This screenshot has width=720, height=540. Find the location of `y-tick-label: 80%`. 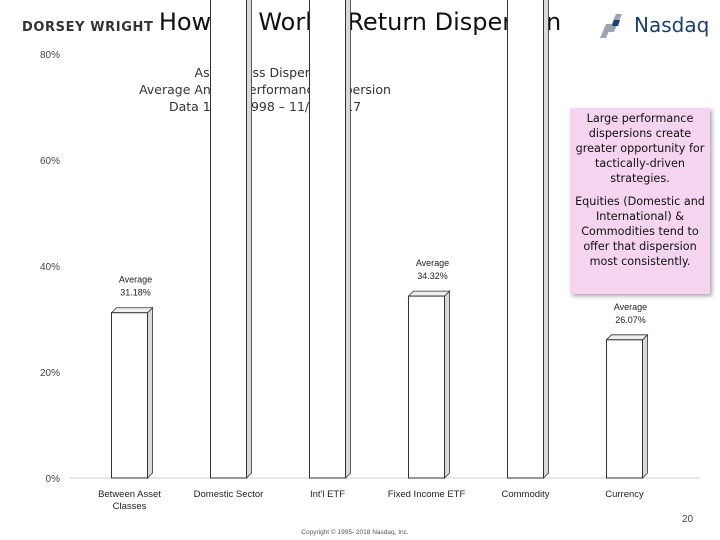

y-tick-label: 80% is located at coordinates (50, 55).